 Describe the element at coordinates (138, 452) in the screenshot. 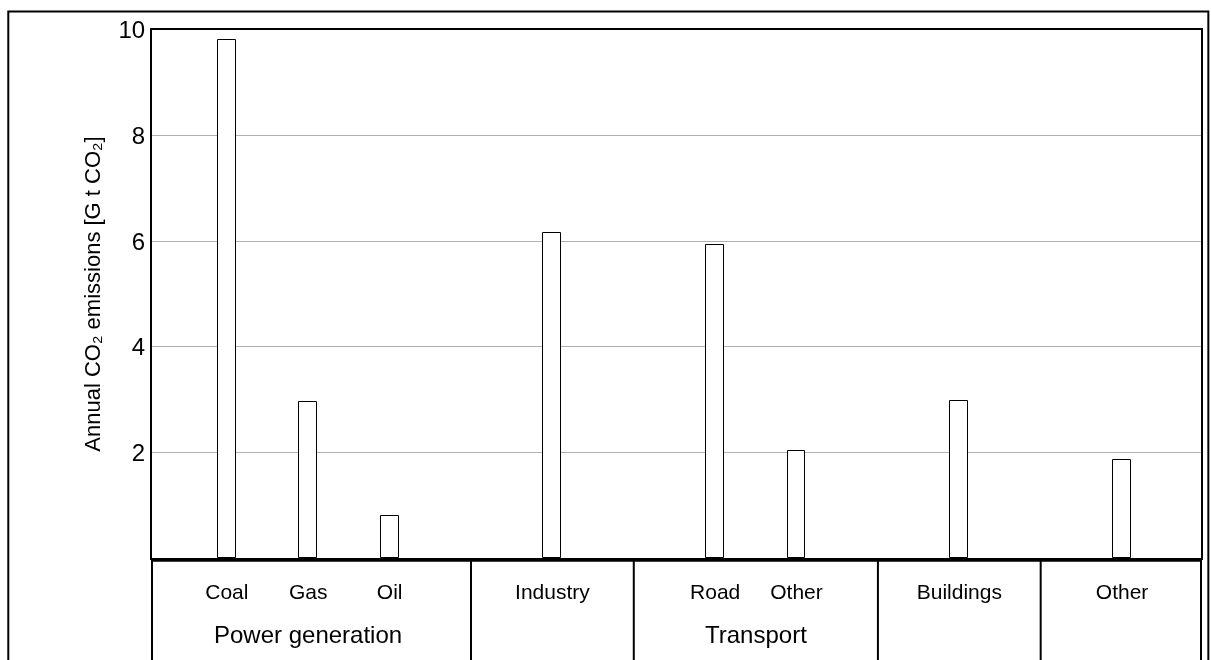

I see `y-tick-label: 2` at that location.